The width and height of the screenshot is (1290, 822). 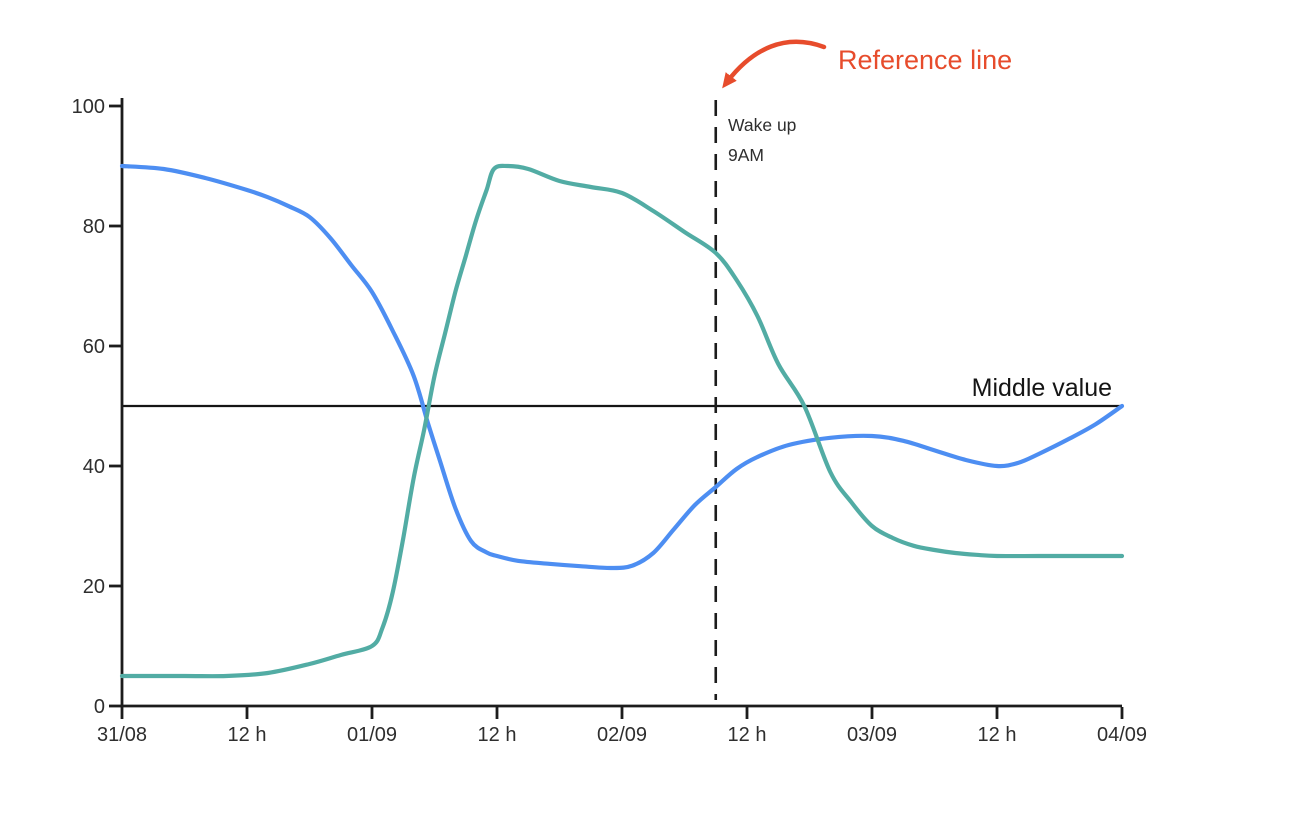 What do you see at coordinates (746, 155) in the screenshot?
I see `wake-up-time-label: 9AM` at bounding box center [746, 155].